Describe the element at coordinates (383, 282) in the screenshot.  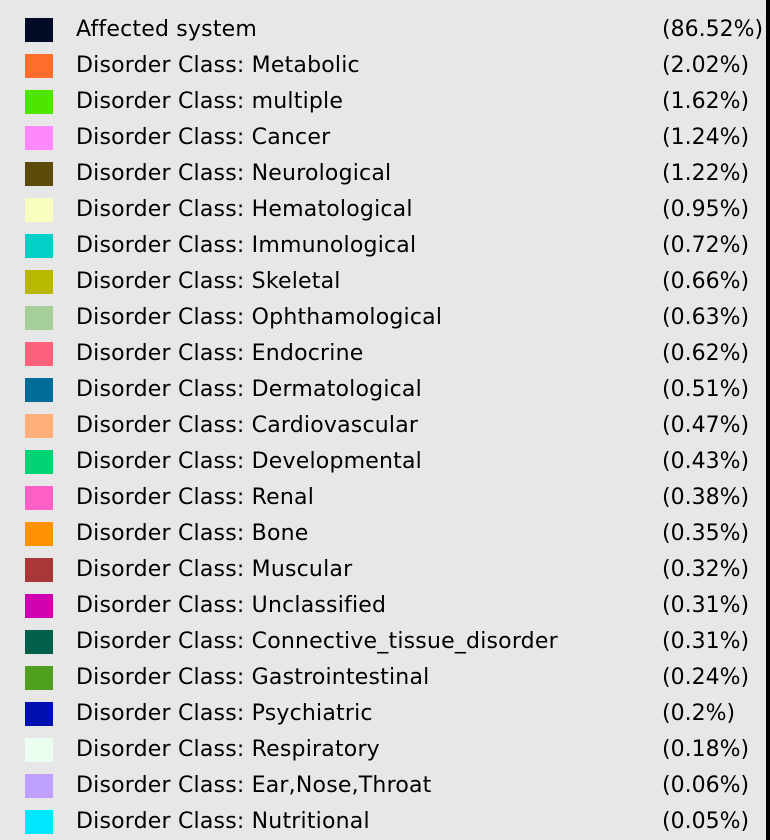
I see `legend-item: Disorder Class: Skeletal (0.66%)` at that location.